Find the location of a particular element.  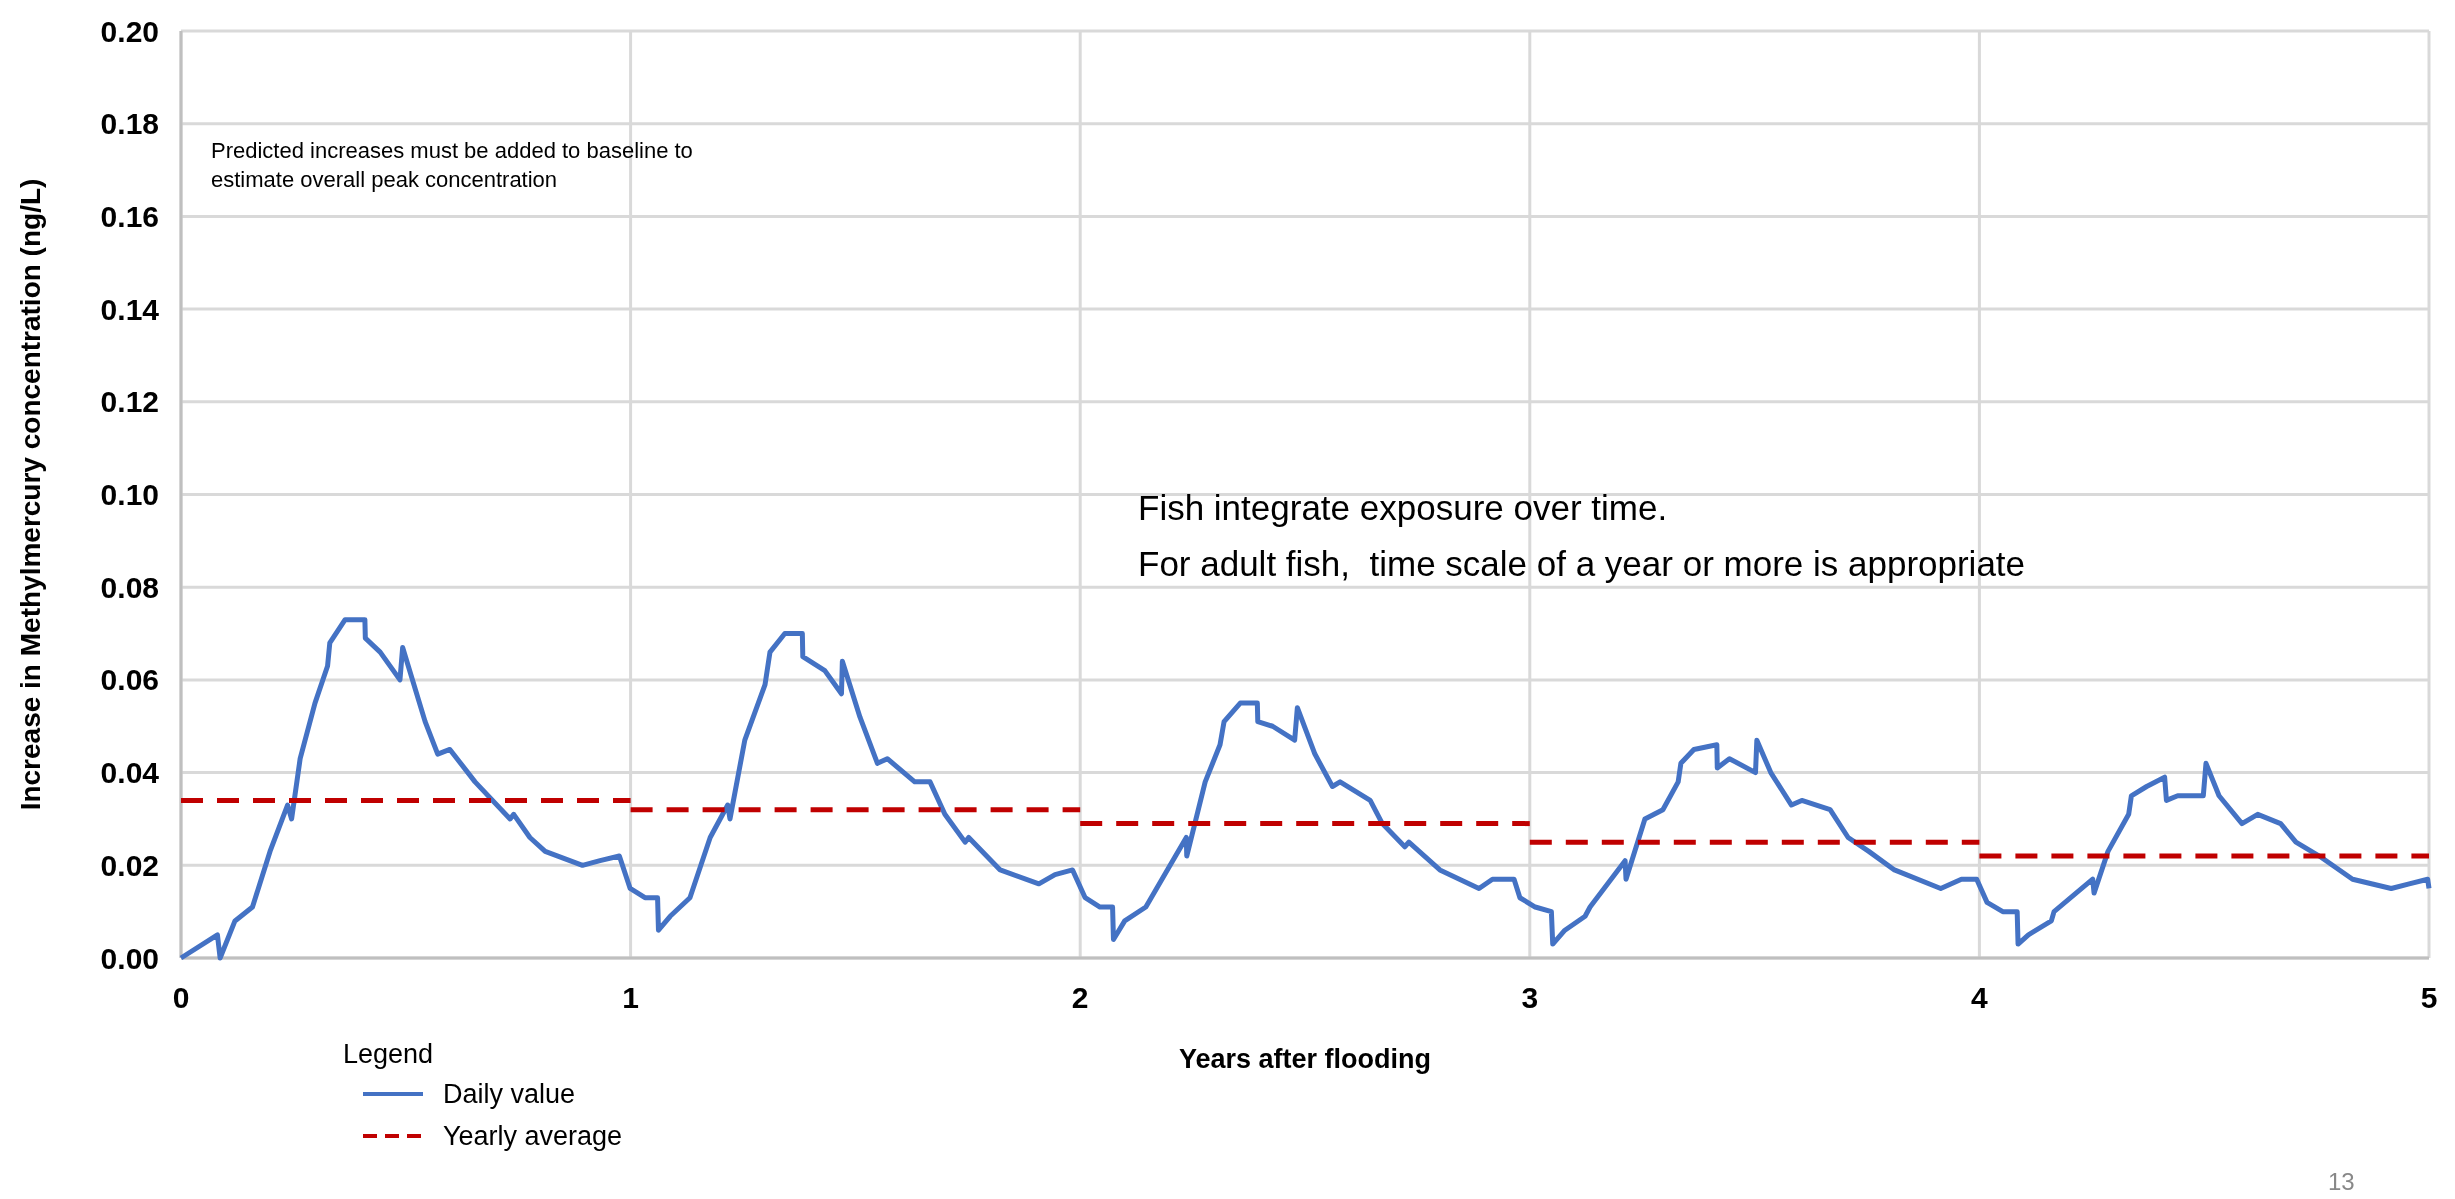

y-tick-label: 0.08 is located at coordinates (129, 587).